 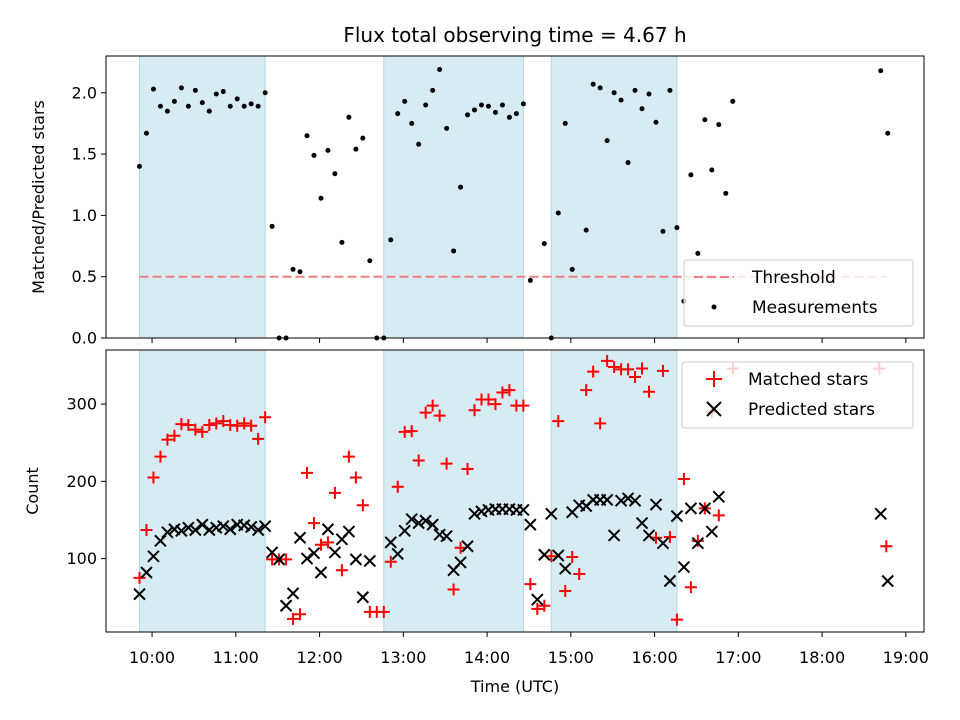 I want to click on y-tick-label: 0.5, so click(x=84, y=276).